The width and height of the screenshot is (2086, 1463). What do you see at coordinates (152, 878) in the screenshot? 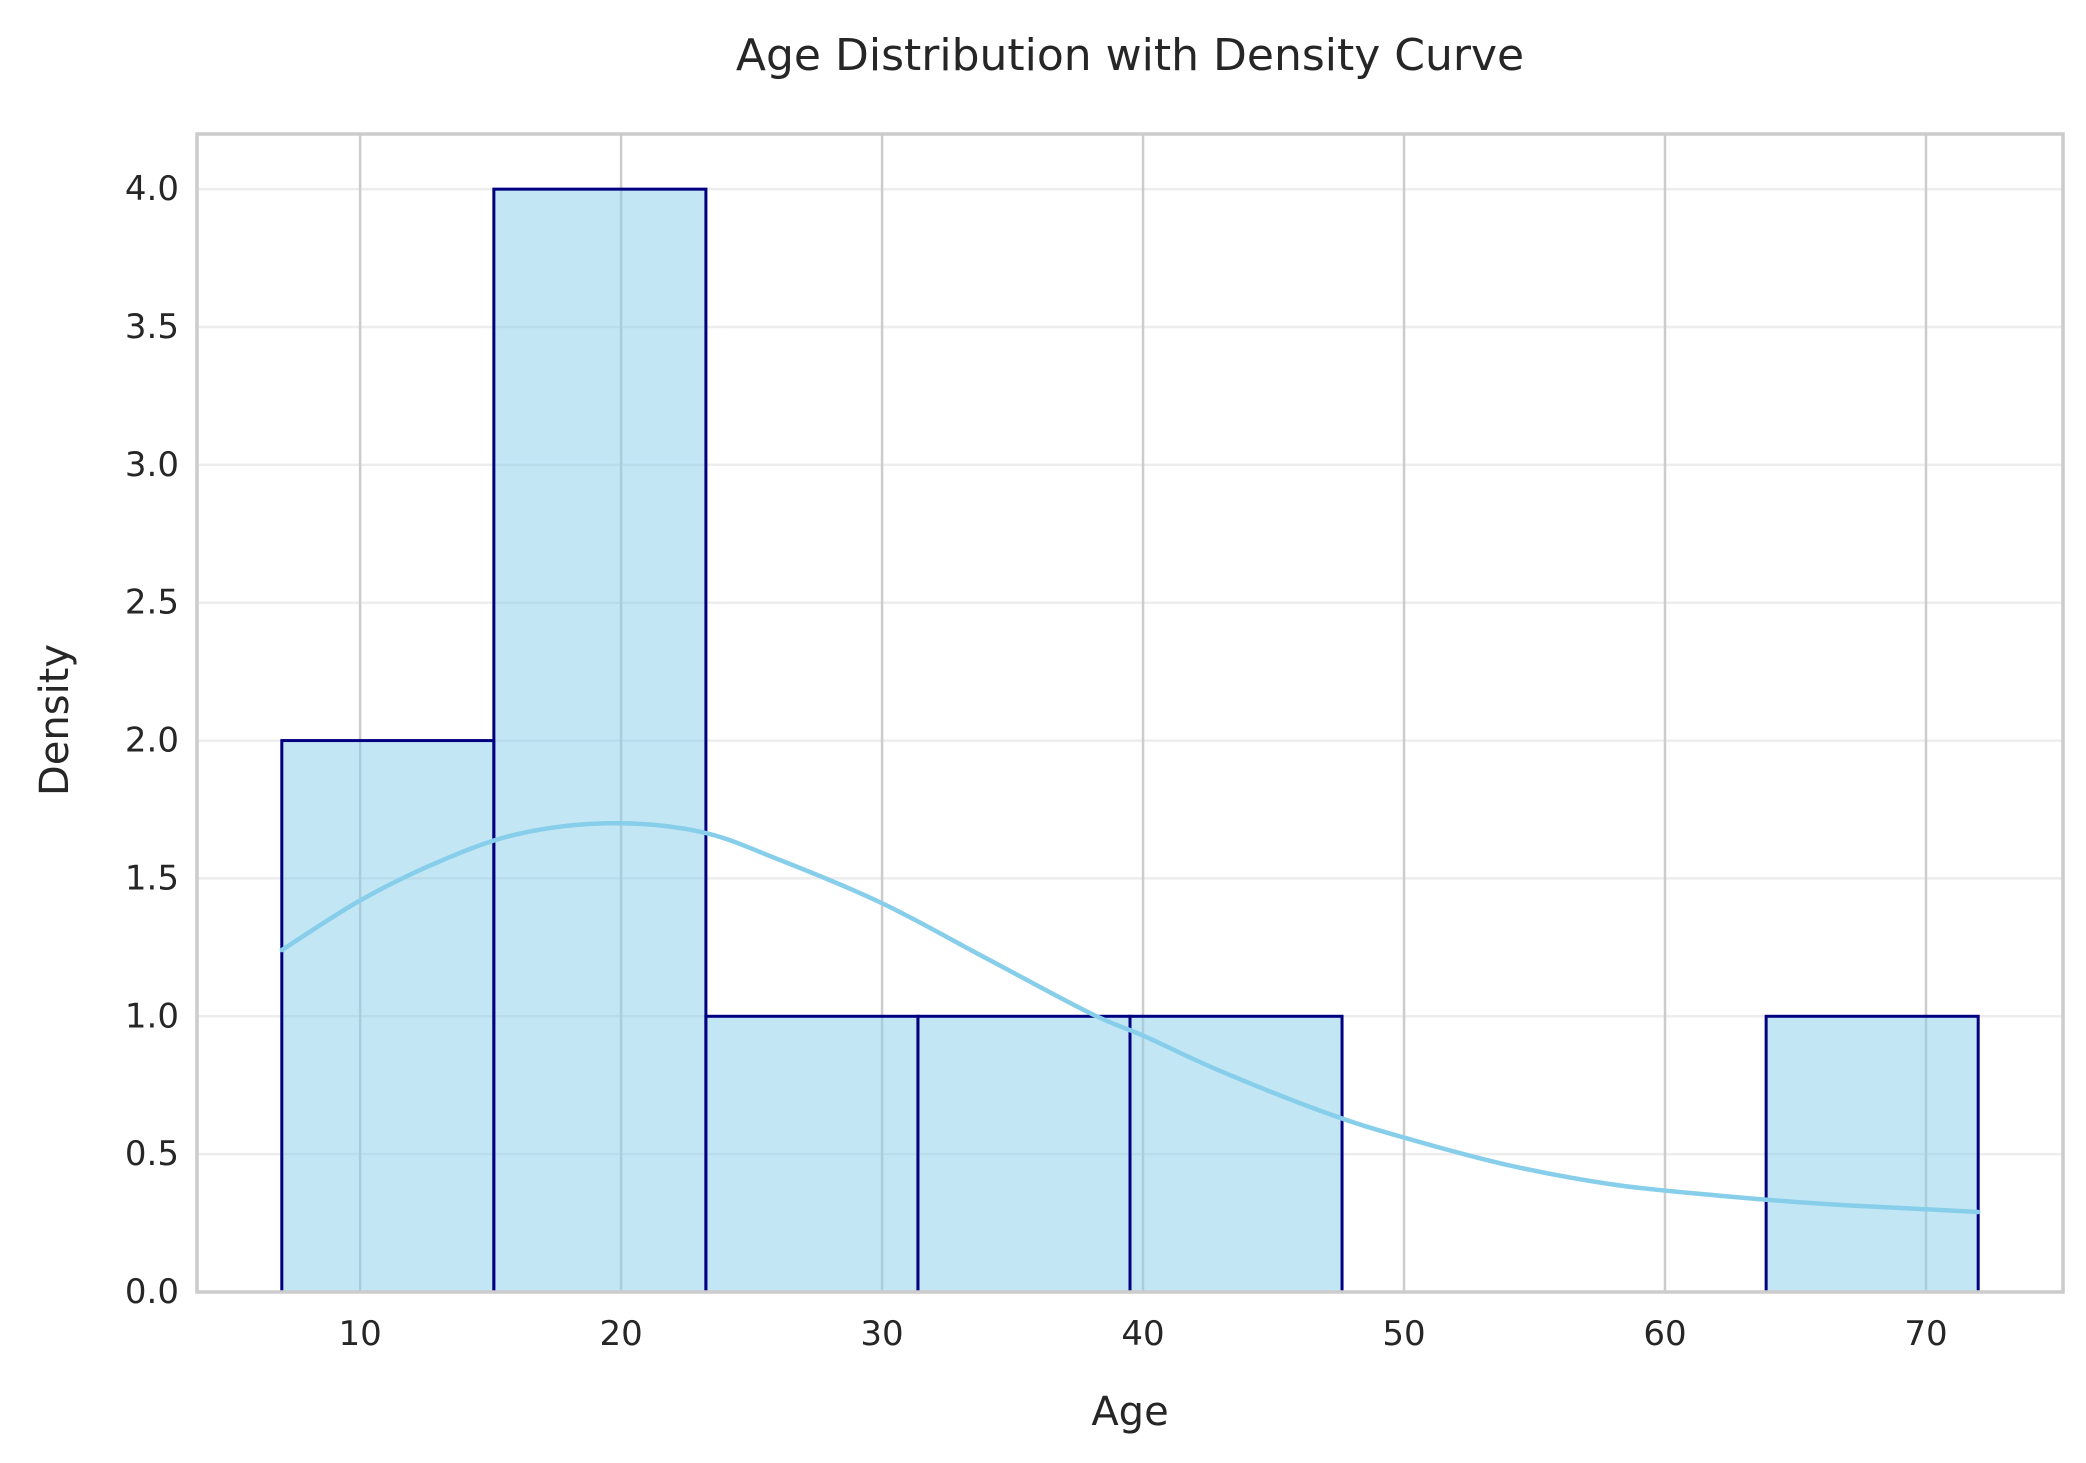
I see `y-tick-label: 1.5` at bounding box center [152, 878].